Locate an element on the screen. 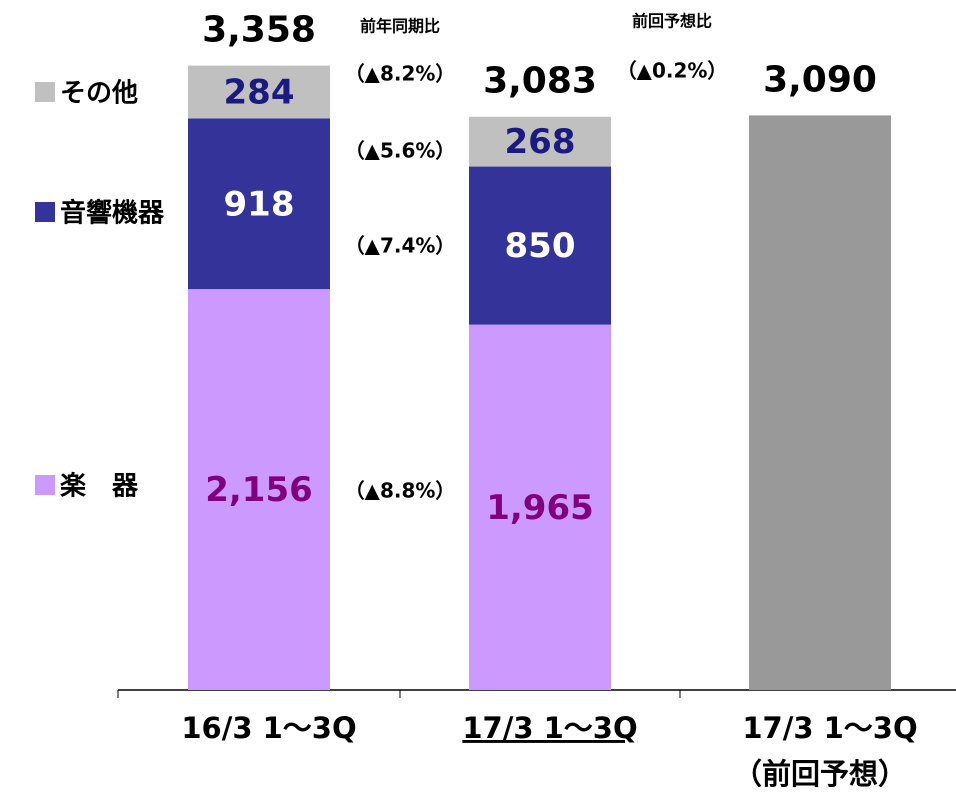  segment-label: 2,156 is located at coordinates (259, 490).